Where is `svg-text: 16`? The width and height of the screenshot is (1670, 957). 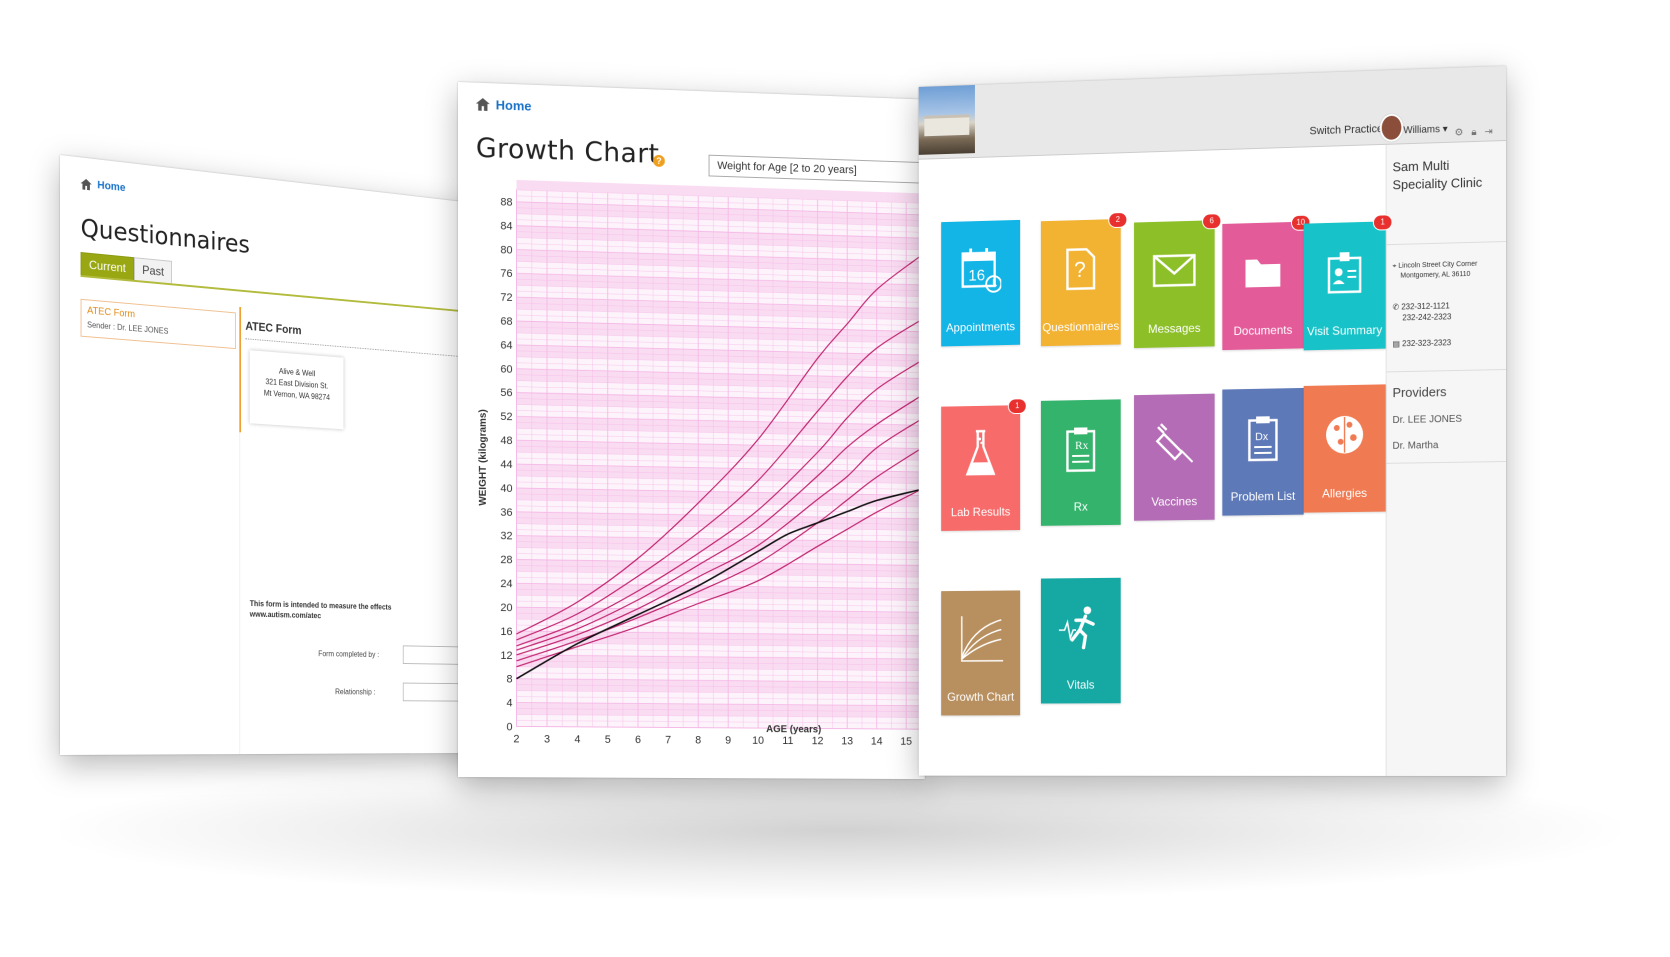
svg-text: 16 is located at coordinates (976, 275).